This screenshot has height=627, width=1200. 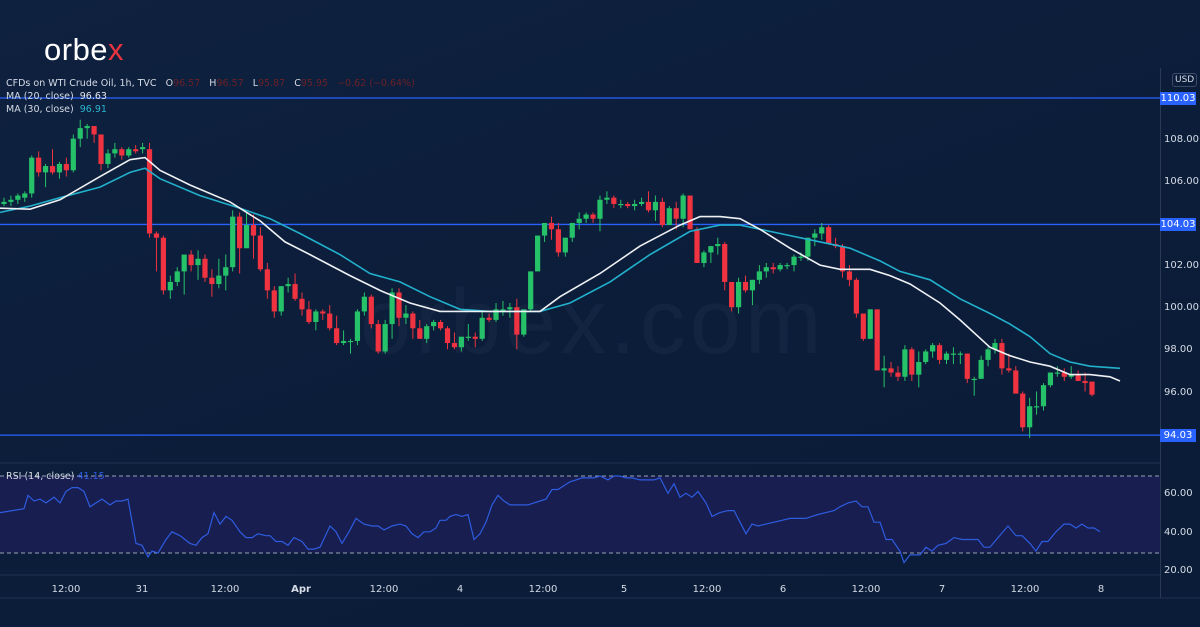 What do you see at coordinates (271, 83) in the screenshot?
I see `low-value: 95.87` at bounding box center [271, 83].